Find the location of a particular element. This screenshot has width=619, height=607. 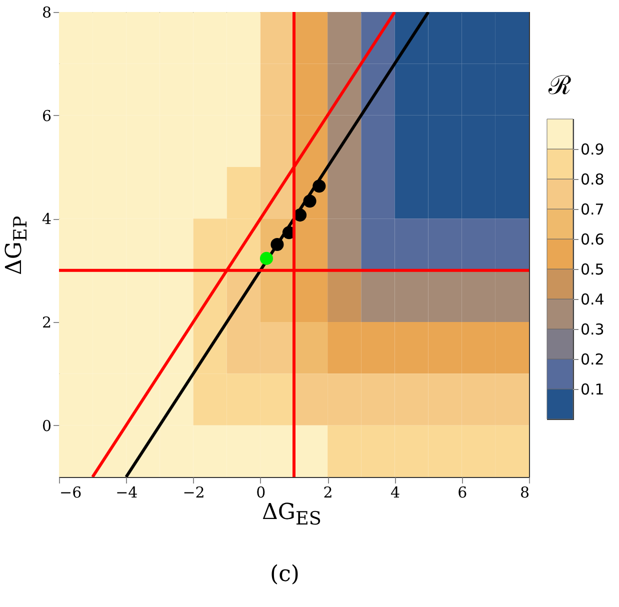

color-bar-label: 0.9 is located at coordinates (592, 149).